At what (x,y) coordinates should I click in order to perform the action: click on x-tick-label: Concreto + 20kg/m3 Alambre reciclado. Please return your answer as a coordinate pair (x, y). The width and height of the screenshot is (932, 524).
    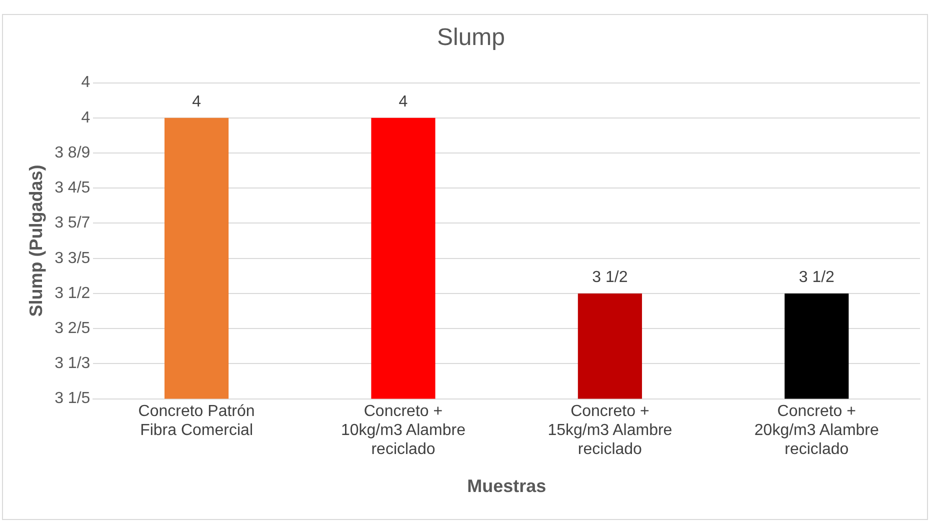
    Looking at the image, I should click on (816, 430).